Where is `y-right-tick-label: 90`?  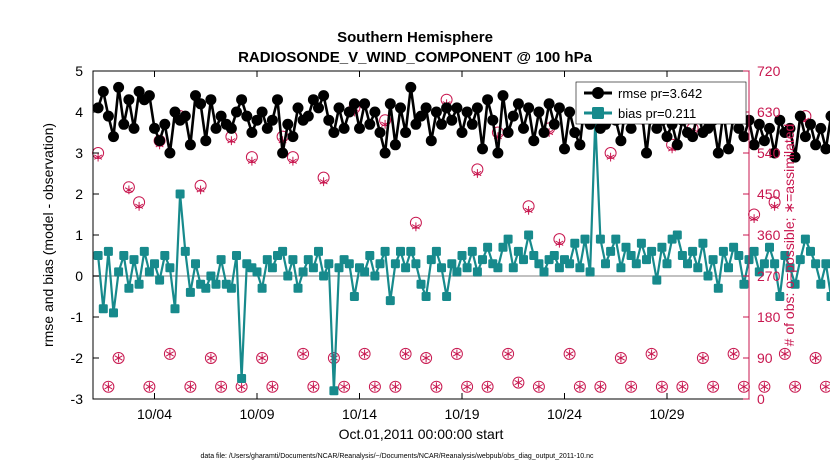 y-right-tick-label: 90 is located at coordinates (765, 358).